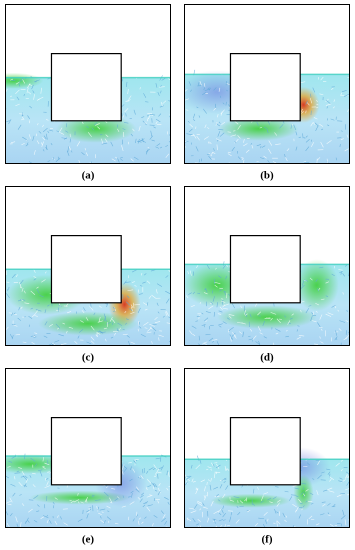  I want to click on velocity-region, so click(96, 128).